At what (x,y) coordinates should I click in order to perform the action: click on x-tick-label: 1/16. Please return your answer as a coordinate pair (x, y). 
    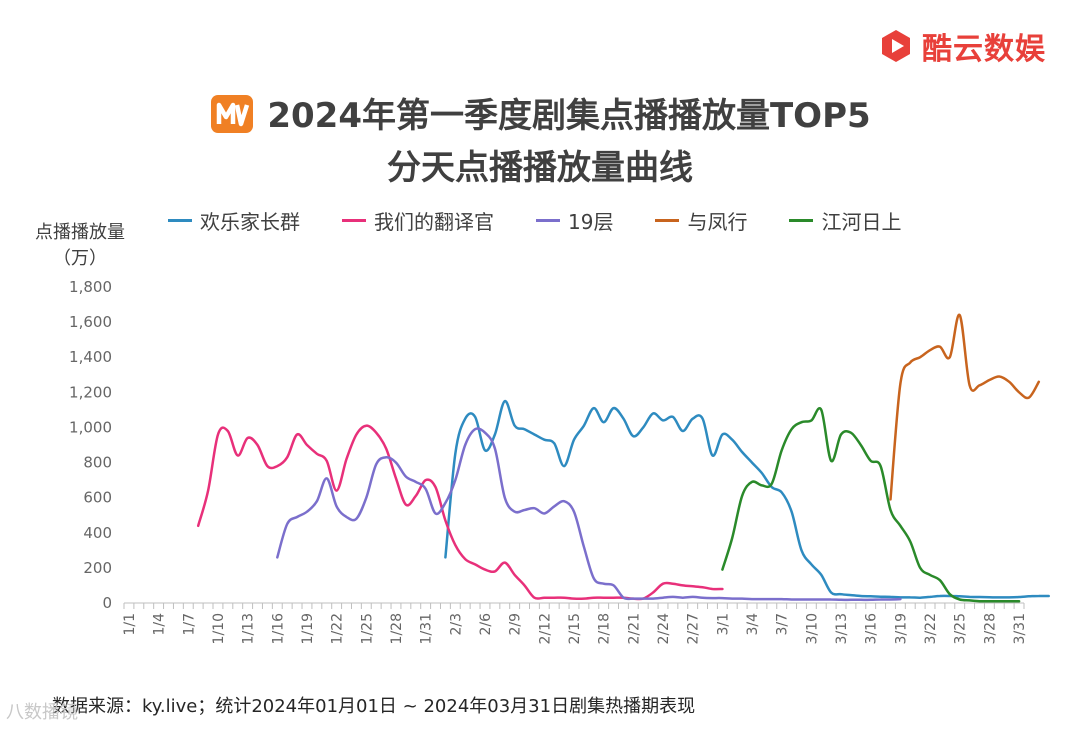
    Looking at the image, I should click on (278, 629).